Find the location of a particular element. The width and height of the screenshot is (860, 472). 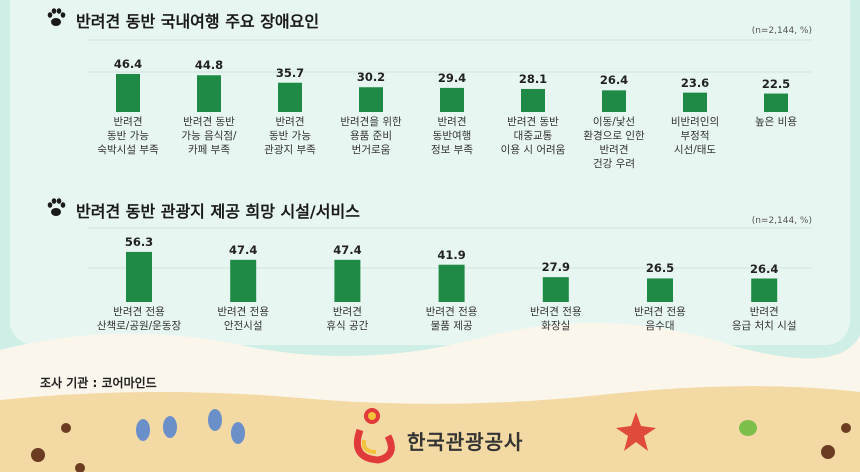

chart-title: 반려견 동반 국내여행 주요 장애요인 is located at coordinates (198, 21).